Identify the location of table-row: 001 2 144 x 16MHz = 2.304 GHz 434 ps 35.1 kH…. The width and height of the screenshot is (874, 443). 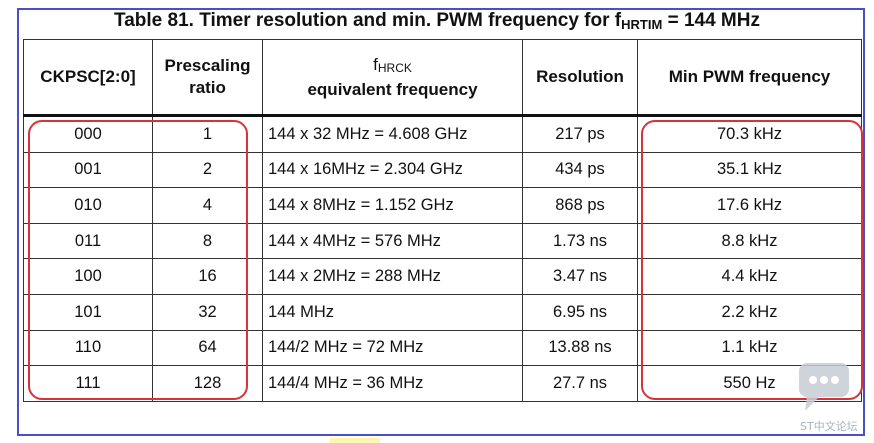
(442, 170).